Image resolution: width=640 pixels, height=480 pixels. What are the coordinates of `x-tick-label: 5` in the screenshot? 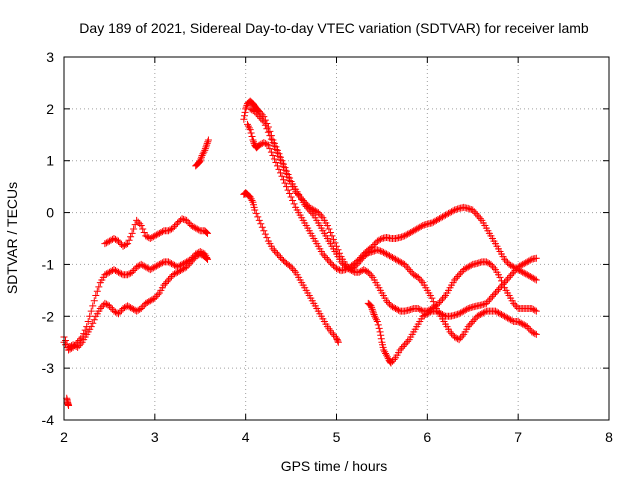 It's located at (337, 437).